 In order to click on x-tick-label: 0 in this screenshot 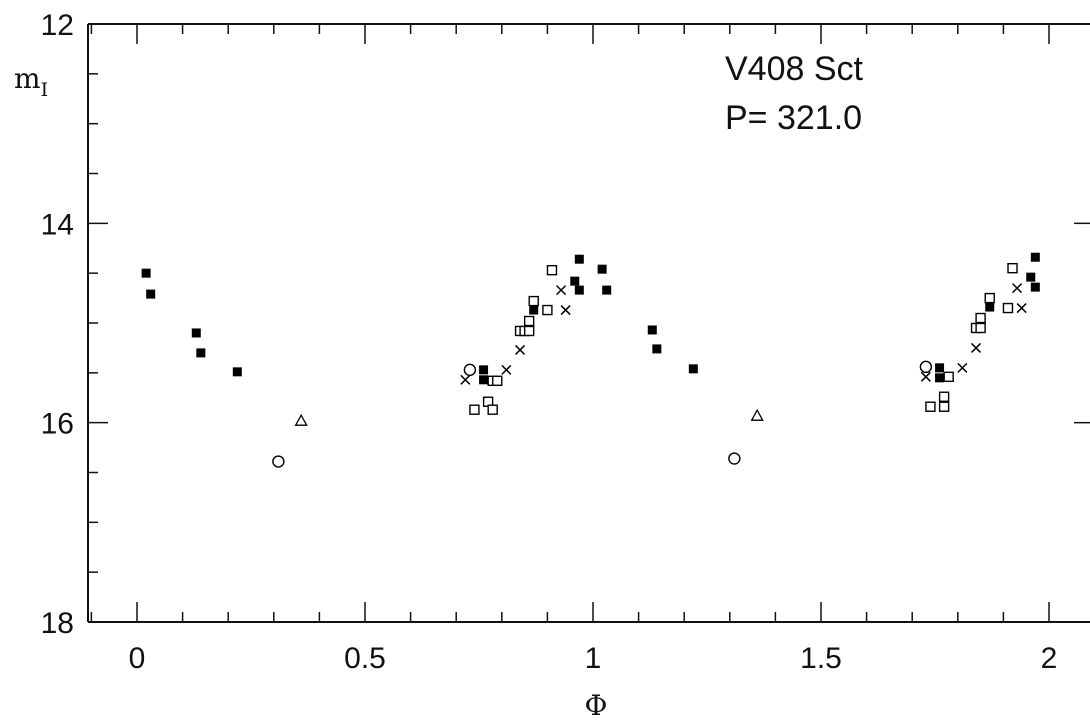, I will do `click(137, 658)`.